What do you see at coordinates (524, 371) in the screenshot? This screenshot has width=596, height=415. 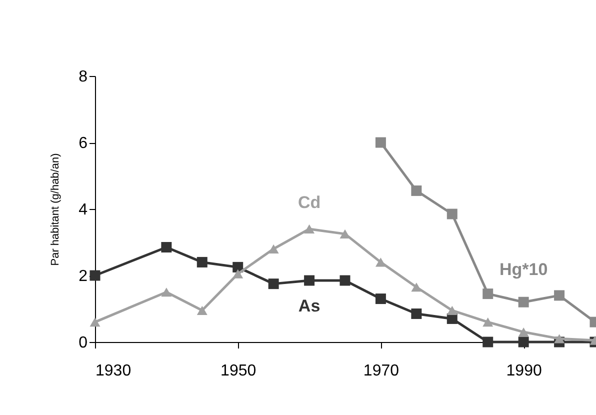 I see `x-tick-label: 1990` at bounding box center [524, 371].